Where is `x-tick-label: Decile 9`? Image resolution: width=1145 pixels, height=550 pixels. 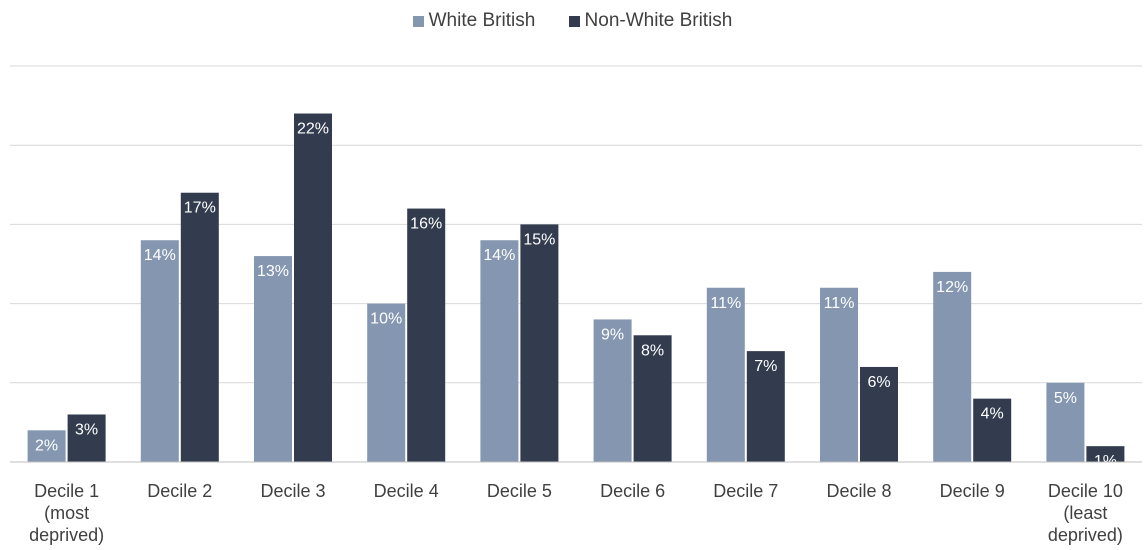
x-tick-label: Decile 9 is located at coordinates (972, 491).